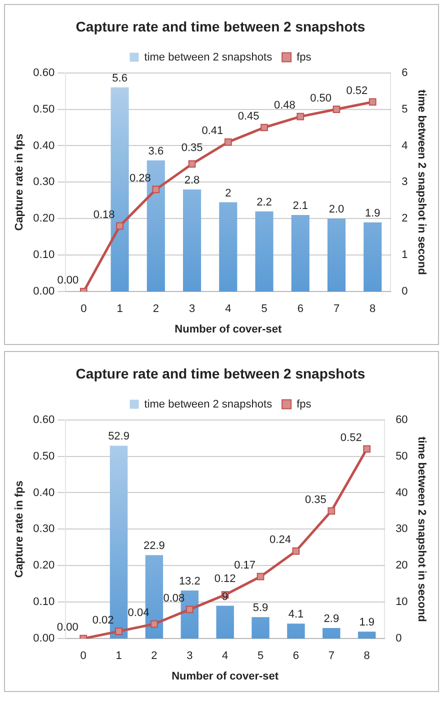  What do you see at coordinates (156, 151) in the screenshot?
I see `data-label: 3.6` at bounding box center [156, 151].